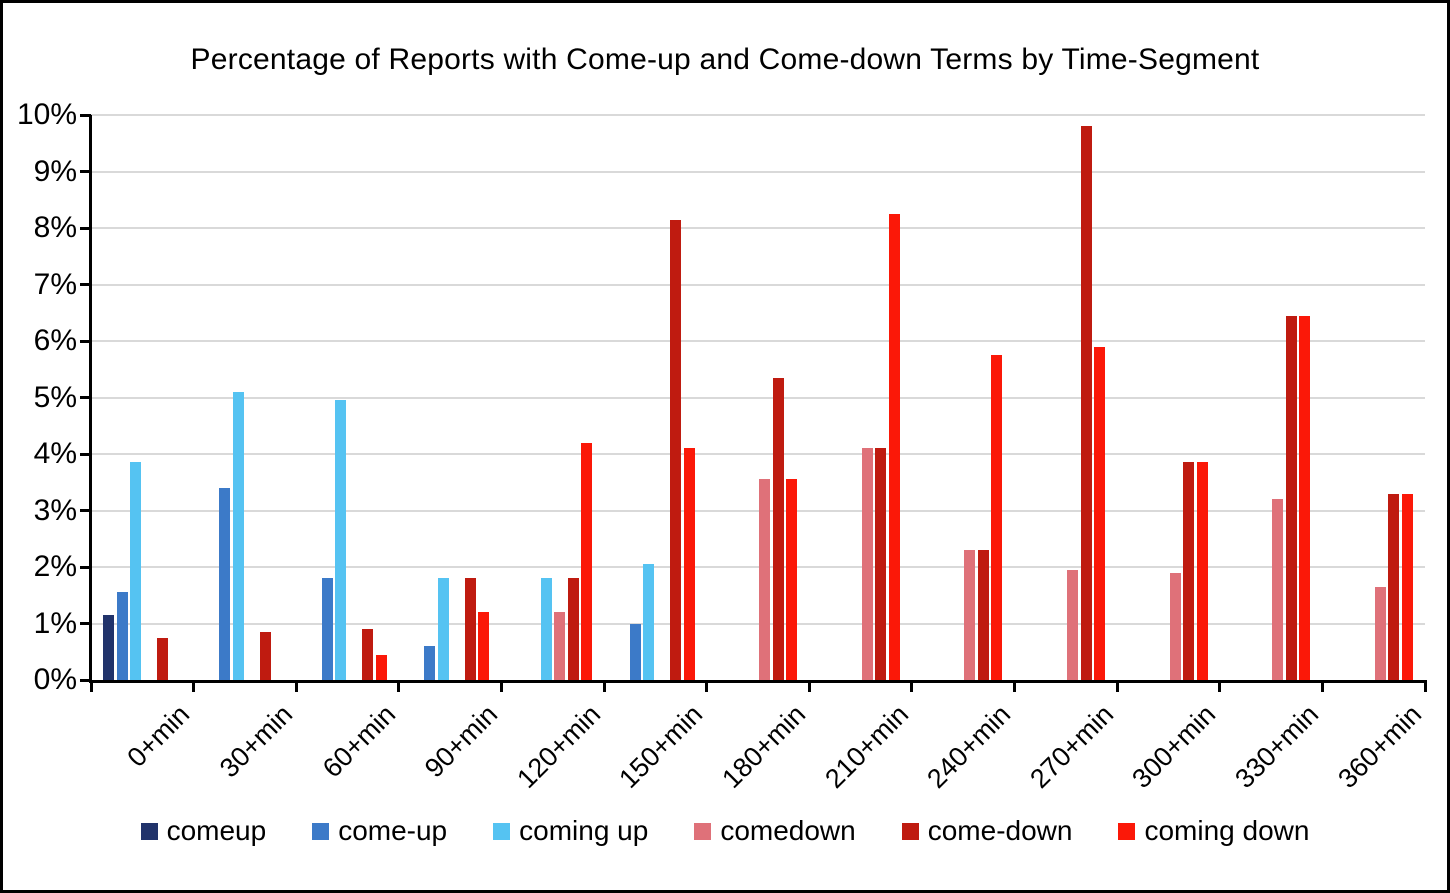 The image size is (1450, 893). I want to click on y-axis-tick-label: 0%, so click(55, 679).